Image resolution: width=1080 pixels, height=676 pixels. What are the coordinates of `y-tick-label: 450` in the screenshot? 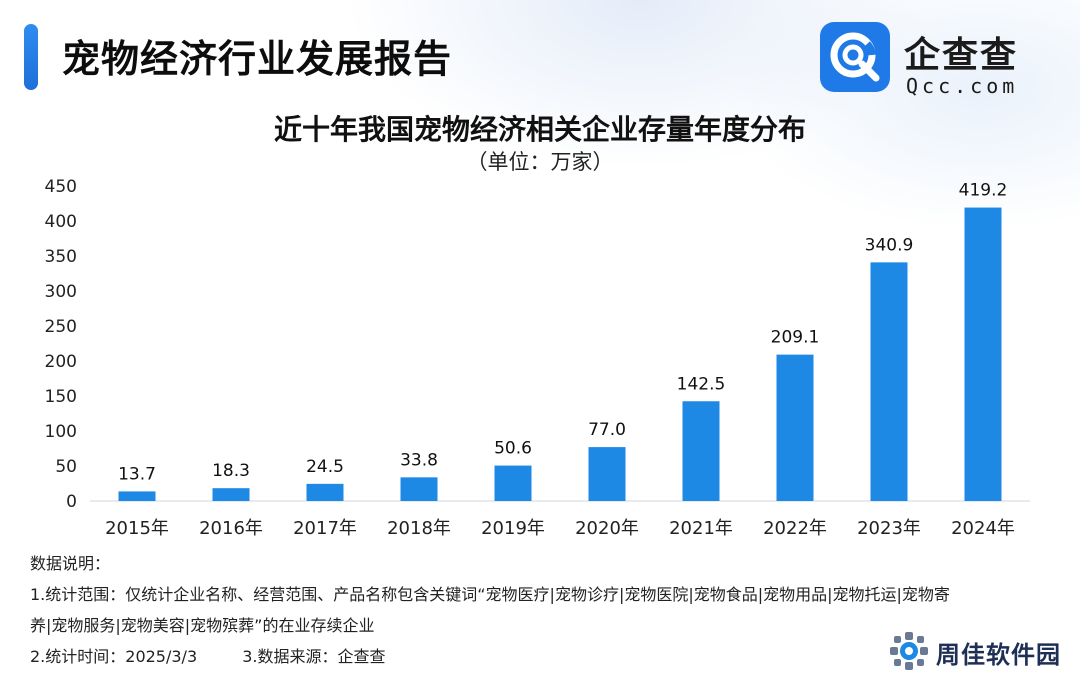 It's located at (61, 187).